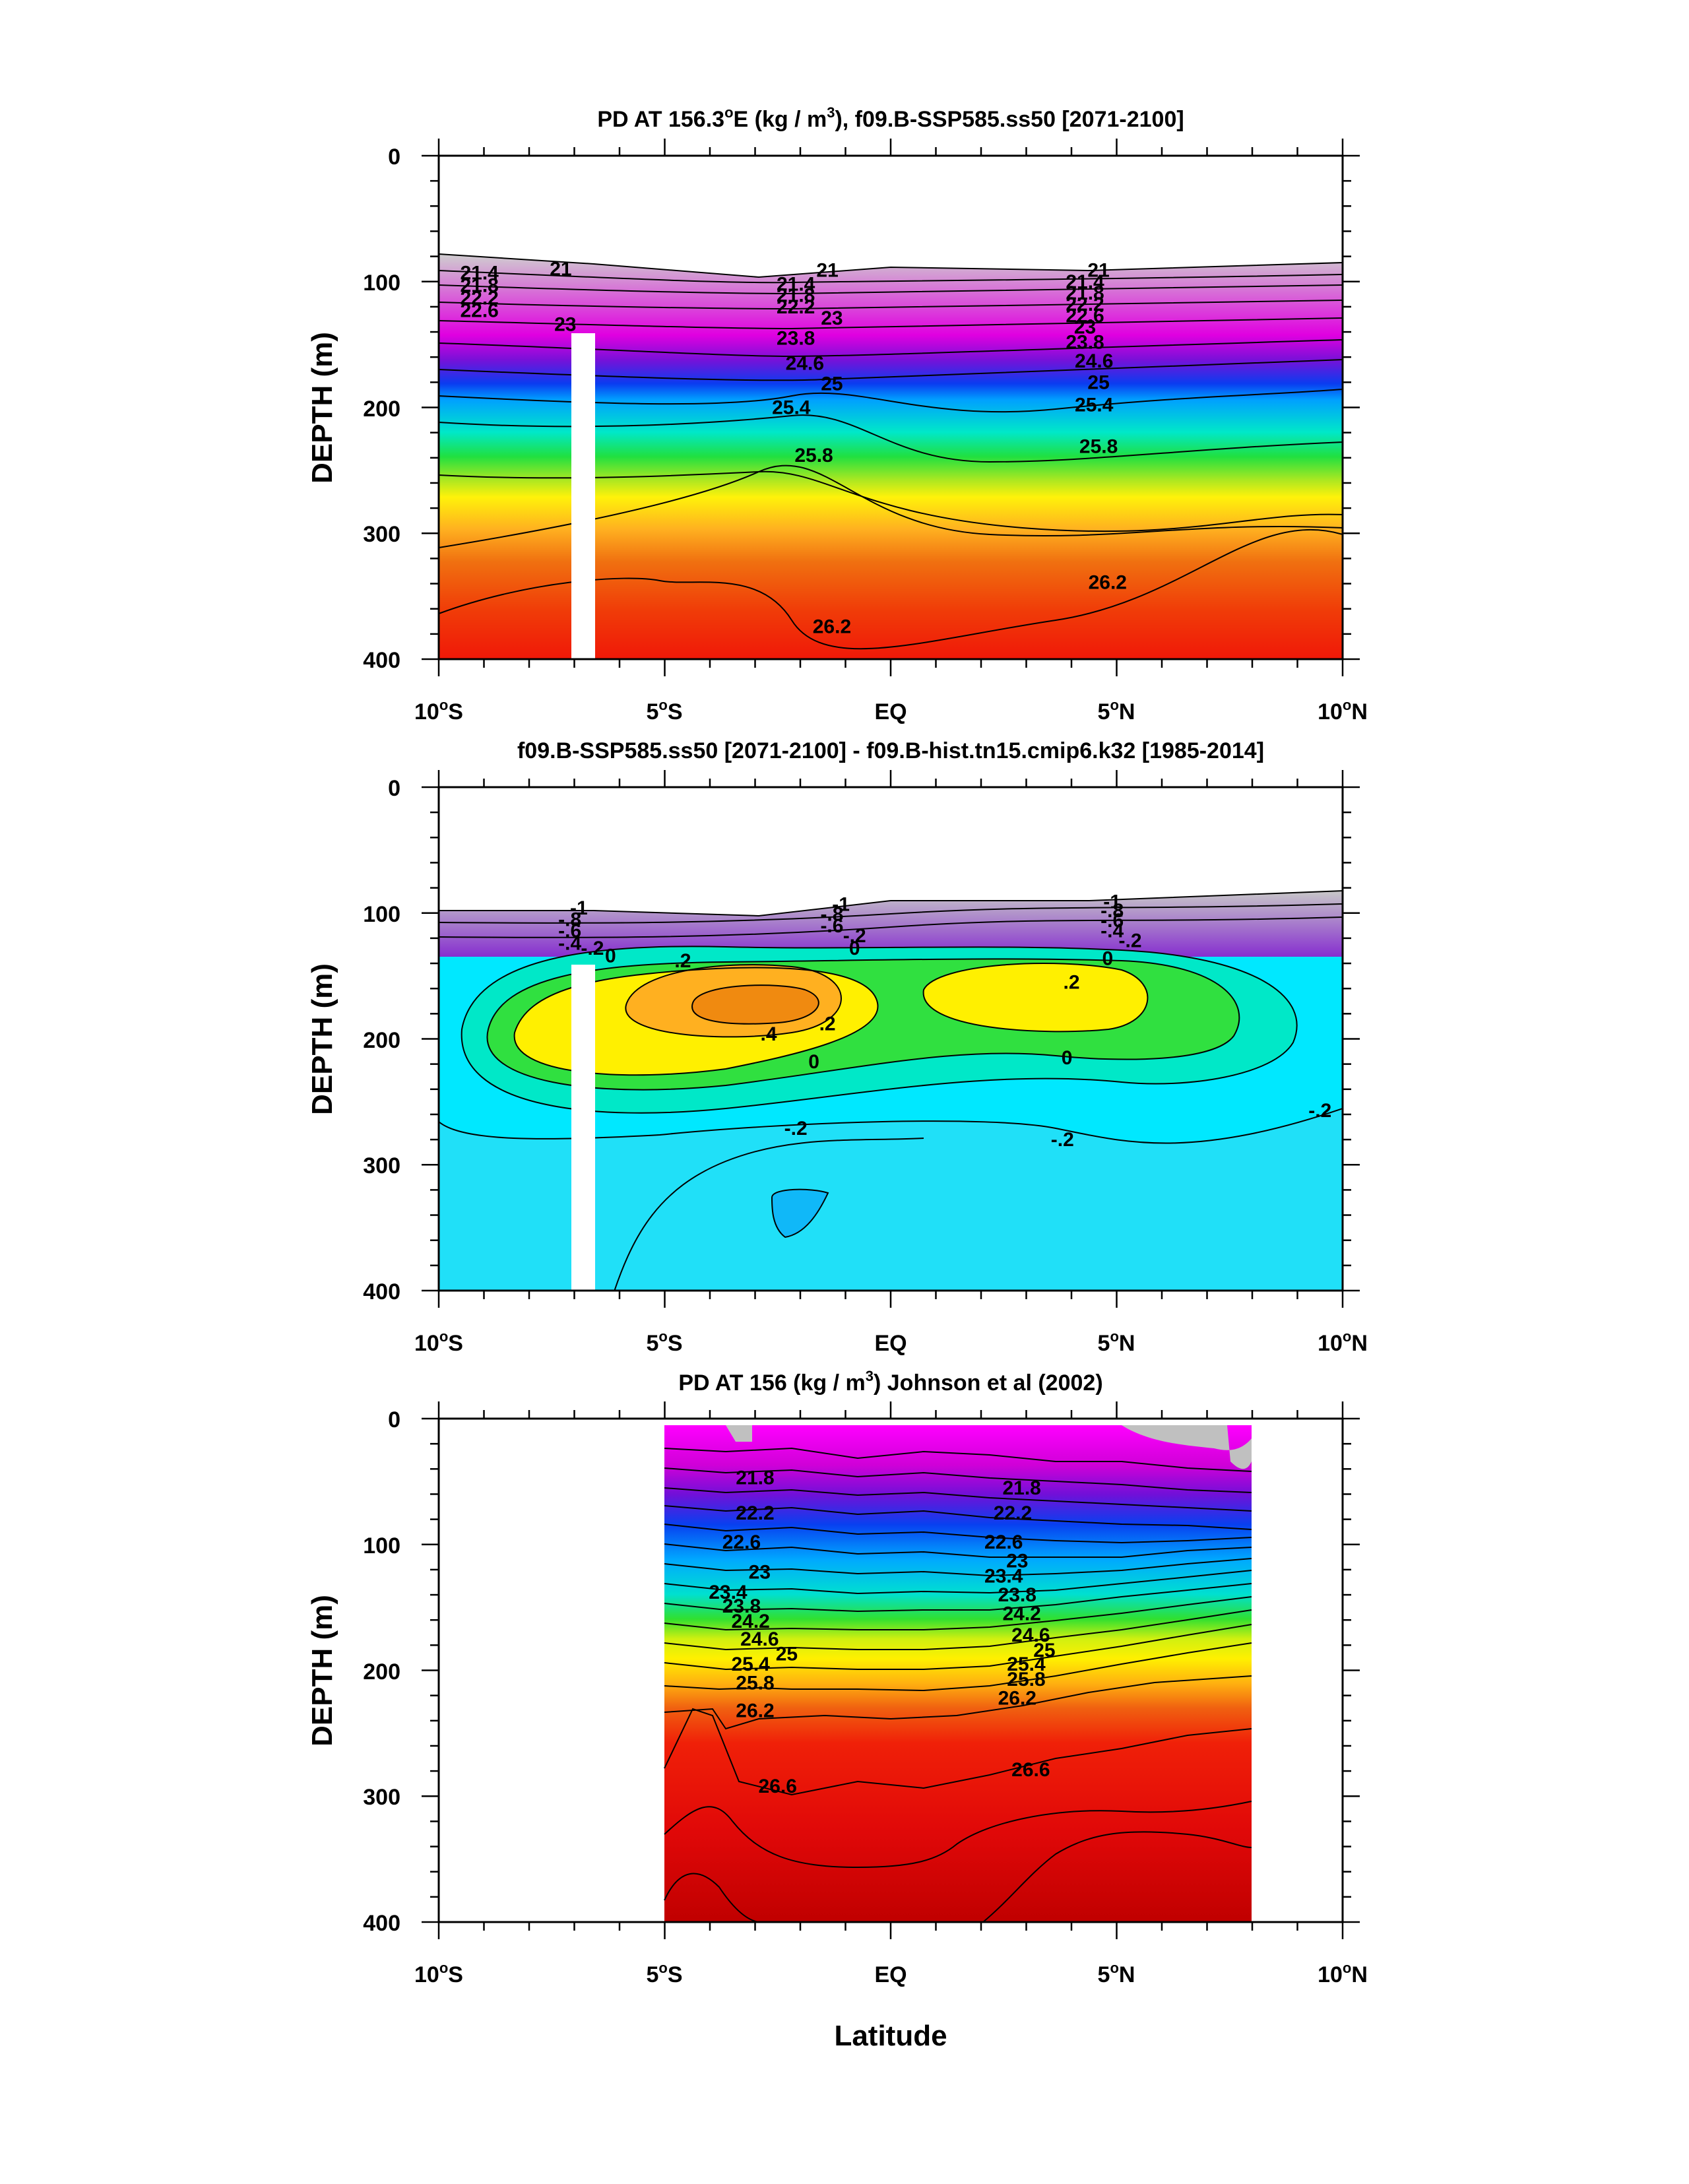 This screenshot has height=2184, width=1689. Describe the element at coordinates (891, 2036) in the screenshot. I see `figure-x-axis-title: Latitude` at that location.